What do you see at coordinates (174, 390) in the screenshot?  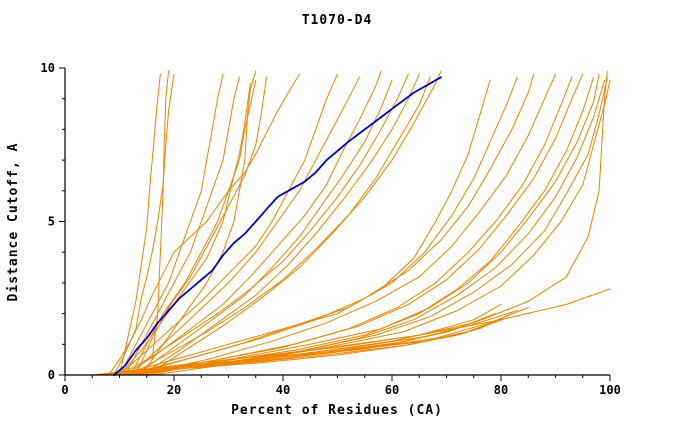 I see `x-tick-label: 20` at bounding box center [174, 390].